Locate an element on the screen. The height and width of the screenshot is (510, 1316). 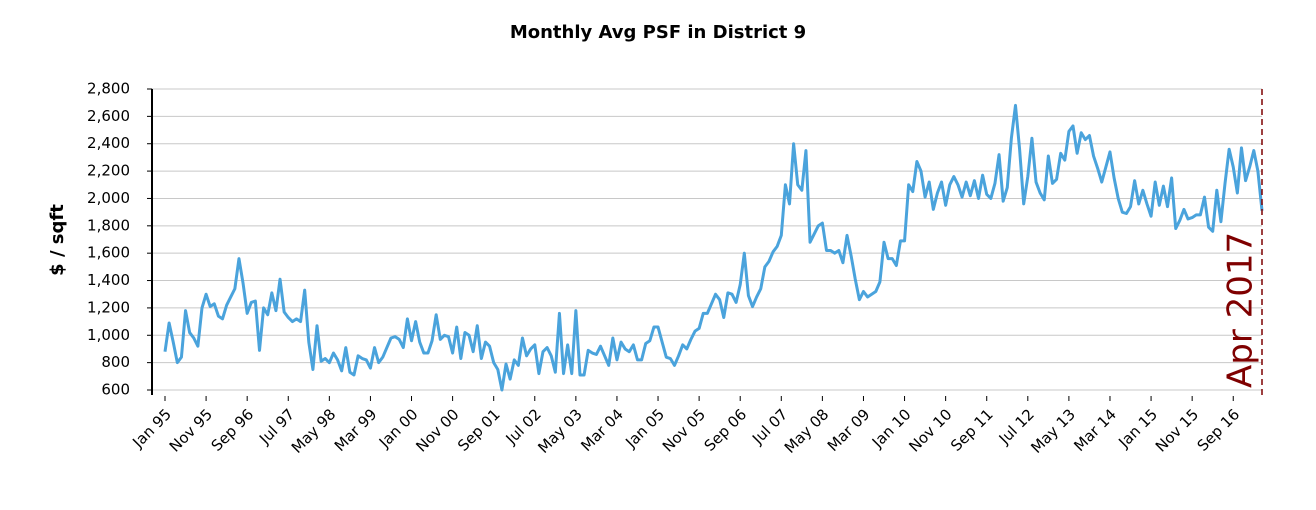
x-tick-label: Sep 16 is located at coordinates (1219, 430).